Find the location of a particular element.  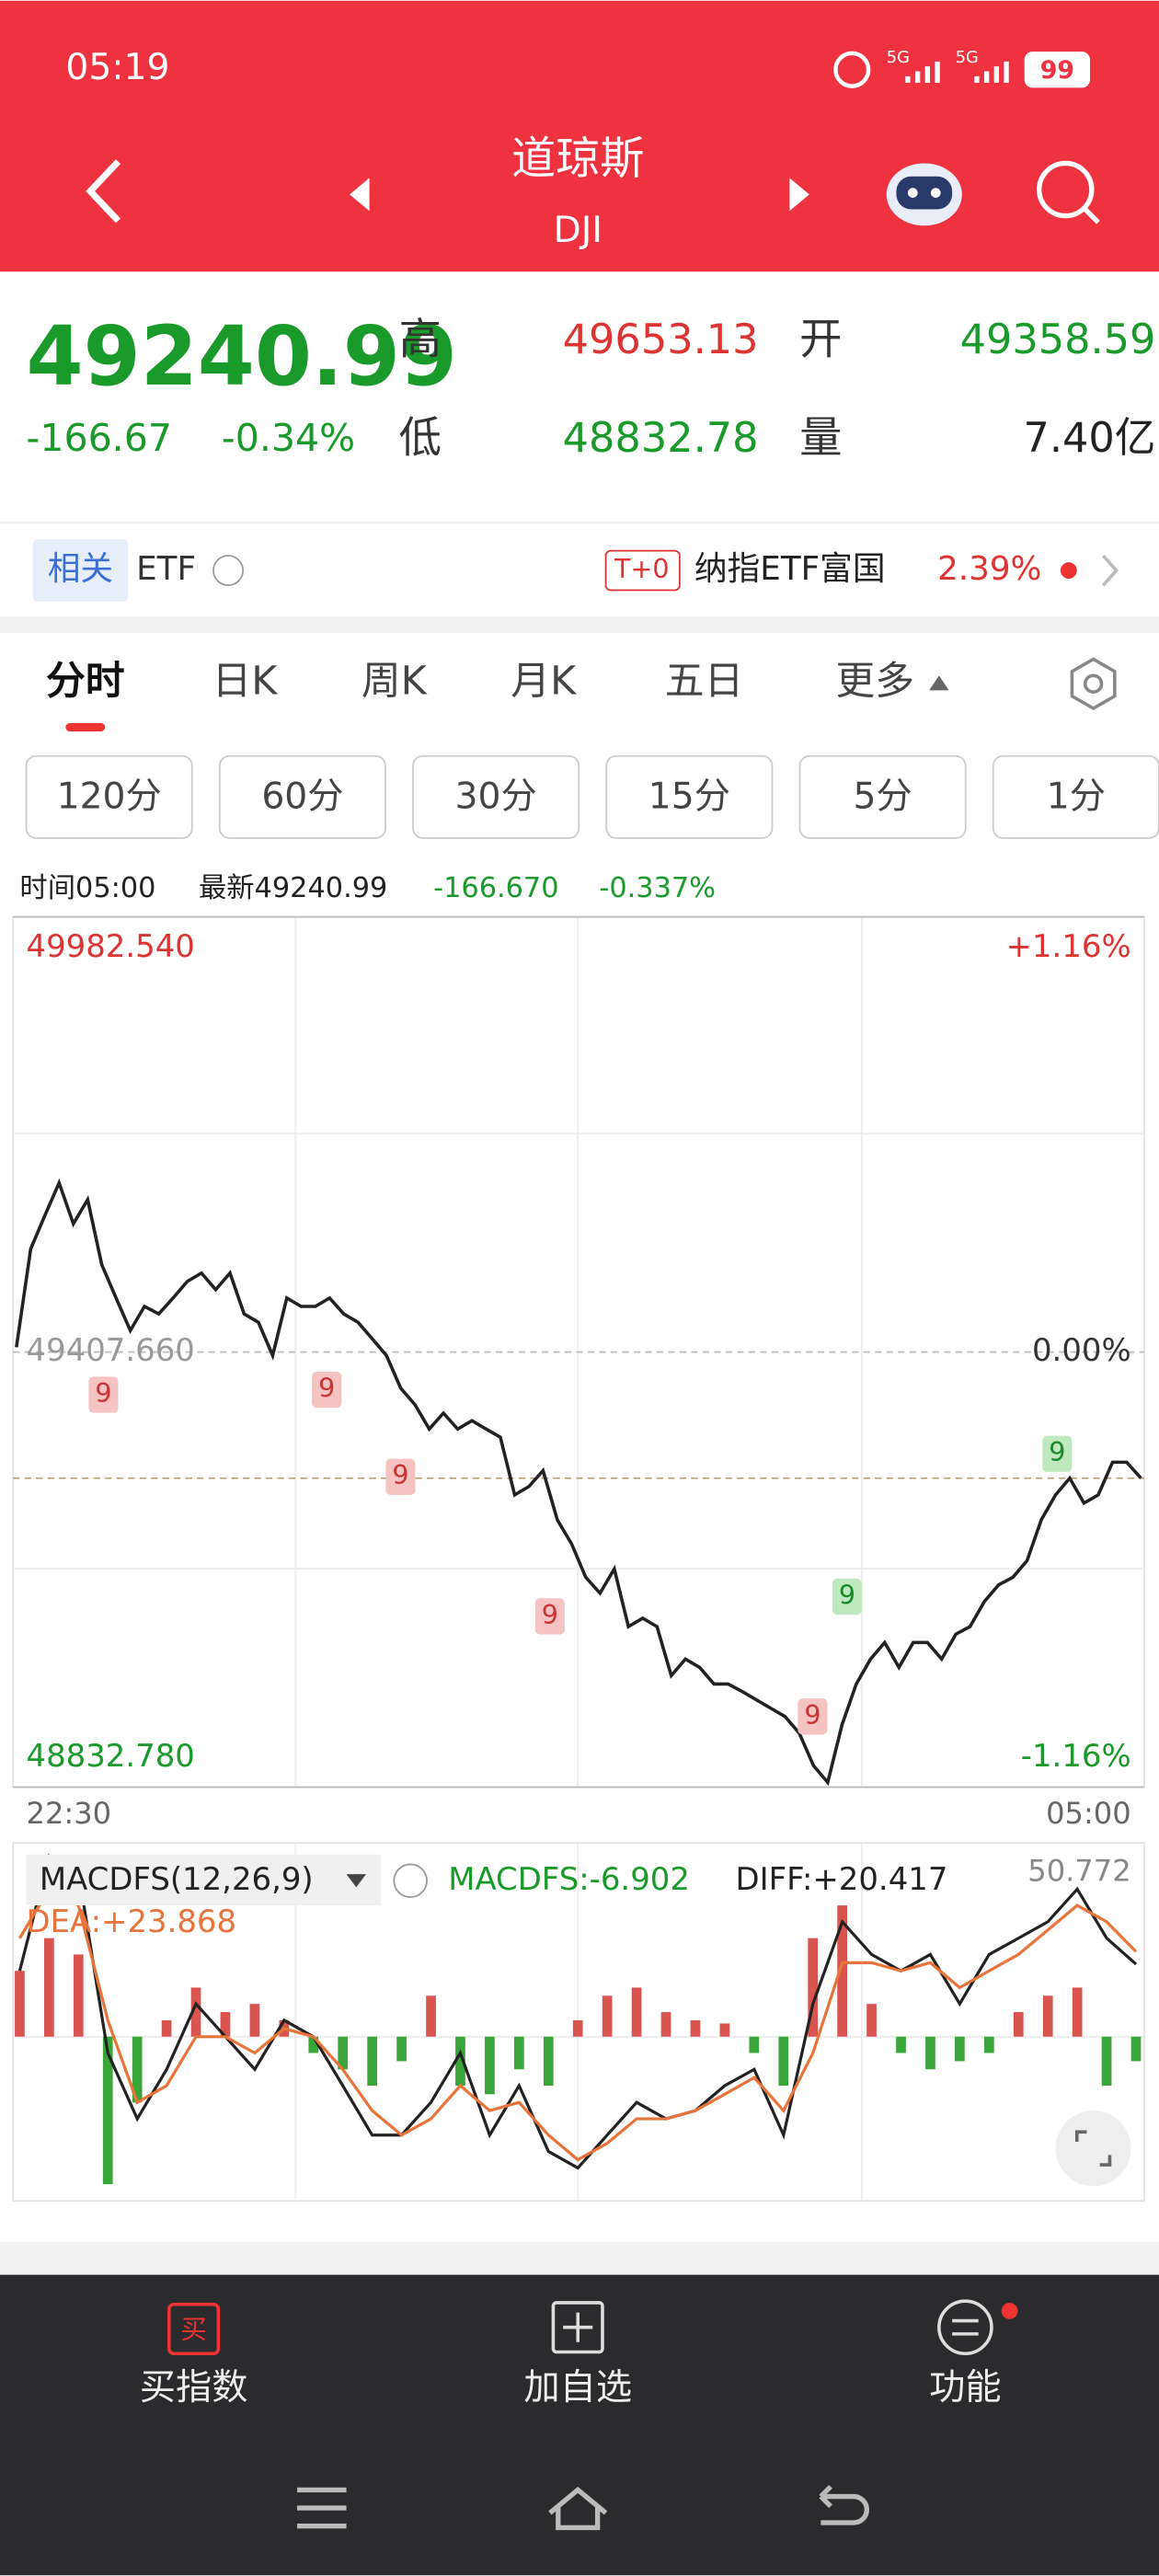

y-tick-label: 50.772 is located at coordinates (1078, 1870).